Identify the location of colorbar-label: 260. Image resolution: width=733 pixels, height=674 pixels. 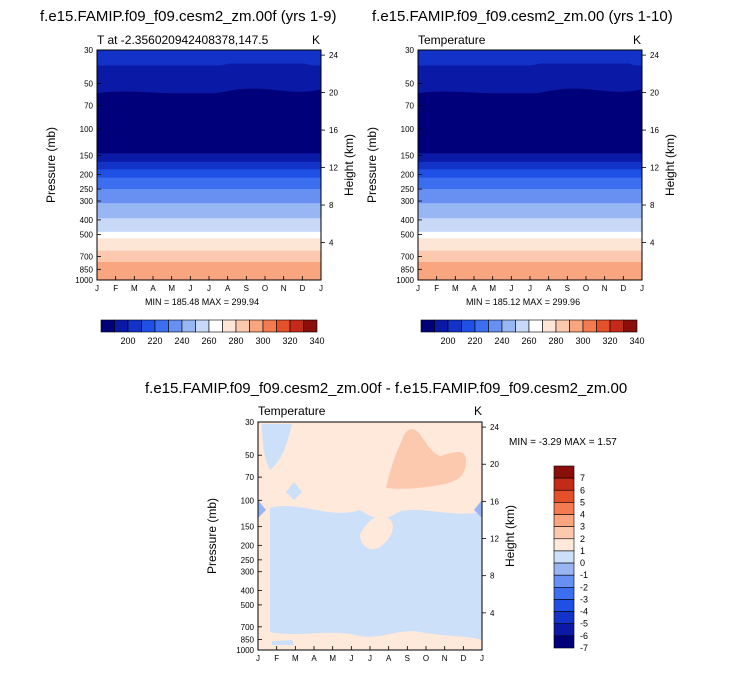
(528, 341).